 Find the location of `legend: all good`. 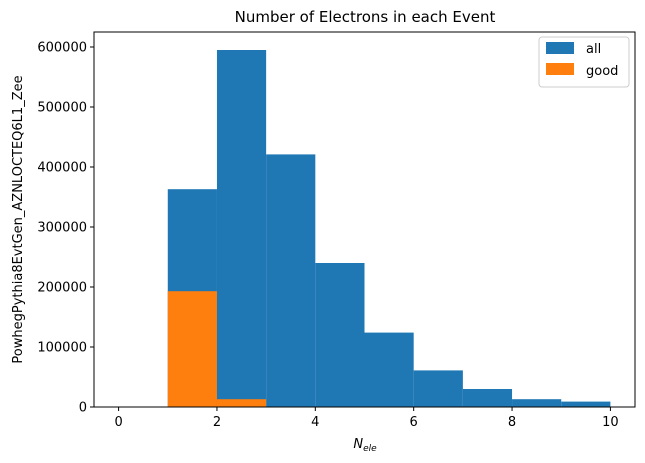

legend: all good is located at coordinates (584, 62).